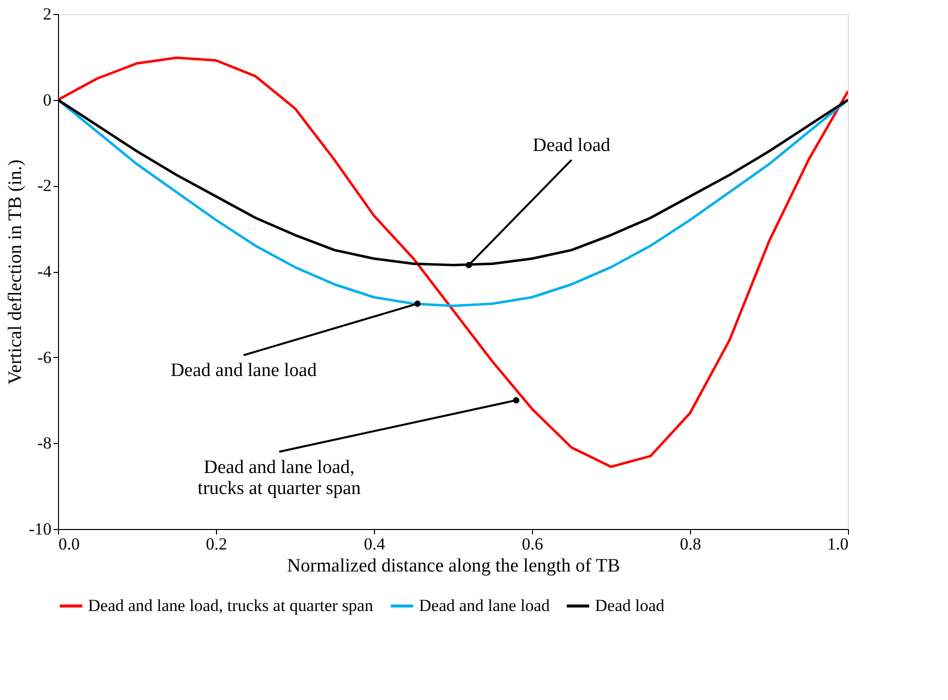  Describe the element at coordinates (44, 357) in the screenshot. I see `y-tick-label: -6` at that location.